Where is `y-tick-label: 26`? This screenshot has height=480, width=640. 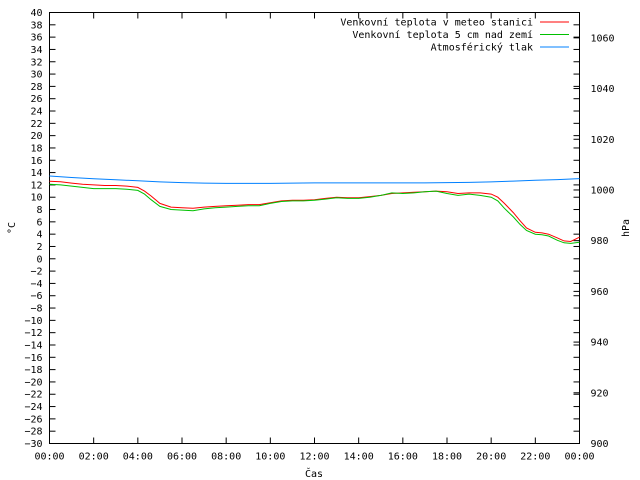 y-tick-label: 26 is located at coordinates (36, 99).